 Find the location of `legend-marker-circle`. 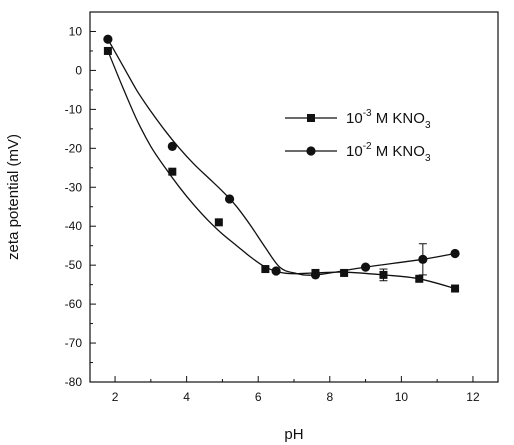

legend-marker-circle is located at coordinates (311, 151).